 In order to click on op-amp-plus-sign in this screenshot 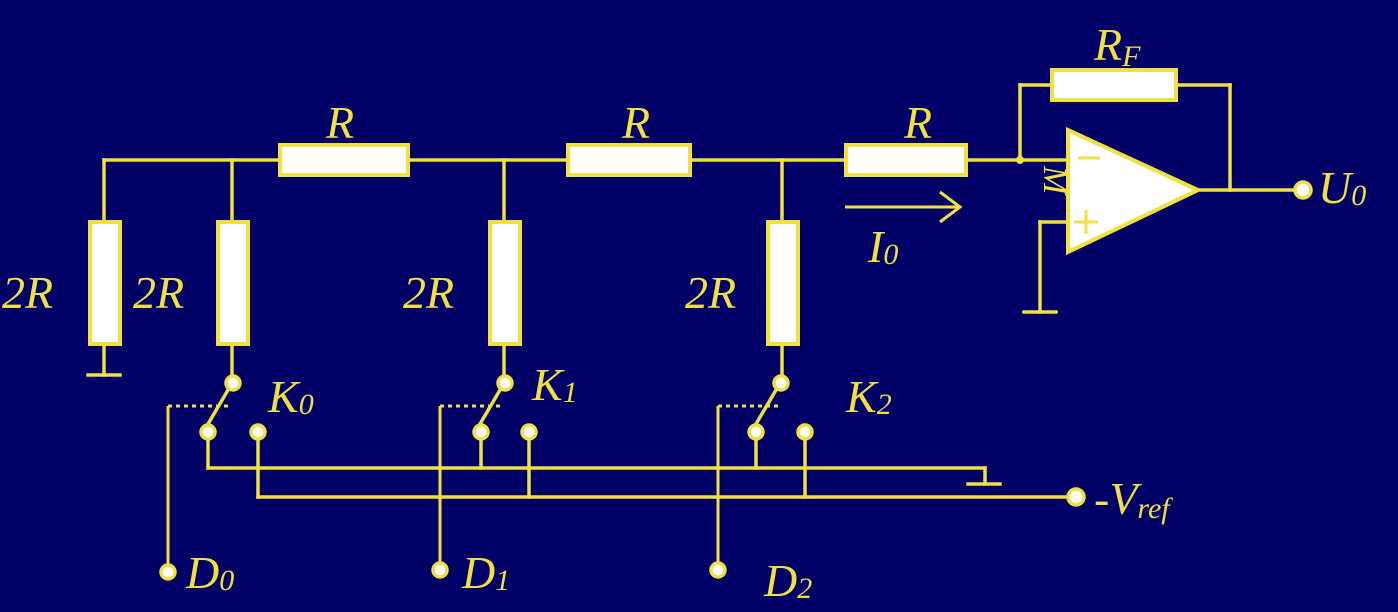, I will do `click(1086, 222)`.